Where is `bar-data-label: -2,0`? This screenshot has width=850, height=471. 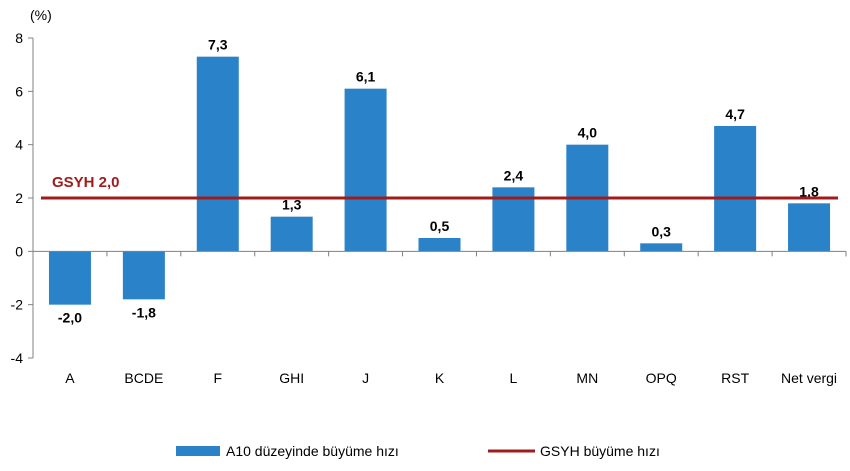 bar-data-label: -2,0 is located at coordinates (70, 318).